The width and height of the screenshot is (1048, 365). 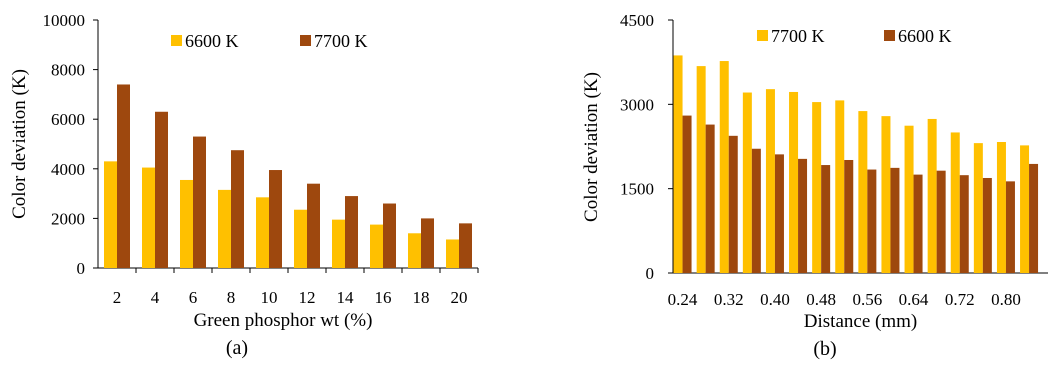 What do you see at coordinates (231, 297) in the screenshot?
I see `x-tick-label: 8` at bounding box center [231, 297].